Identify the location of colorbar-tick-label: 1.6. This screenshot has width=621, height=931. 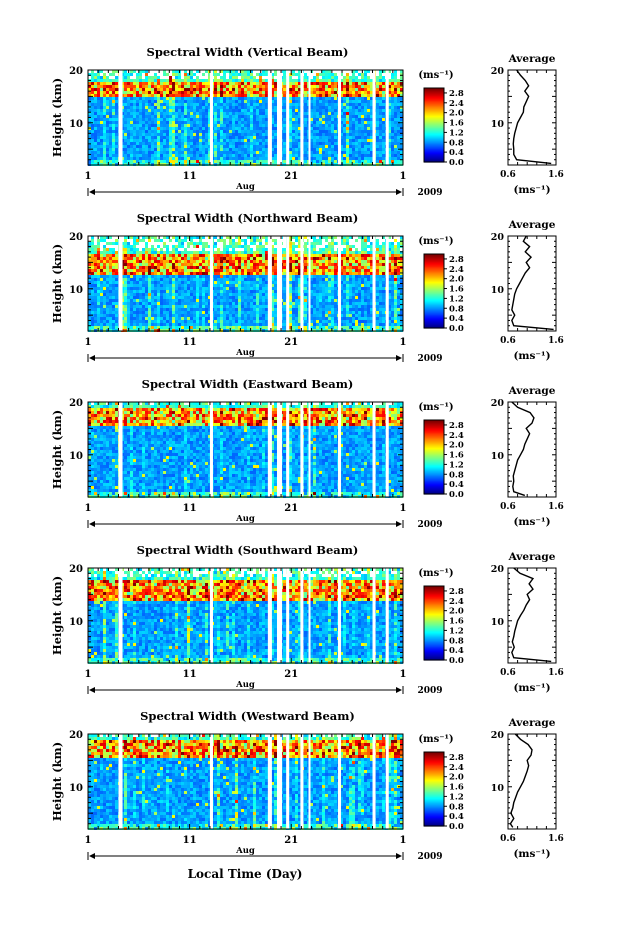
(456, 456).